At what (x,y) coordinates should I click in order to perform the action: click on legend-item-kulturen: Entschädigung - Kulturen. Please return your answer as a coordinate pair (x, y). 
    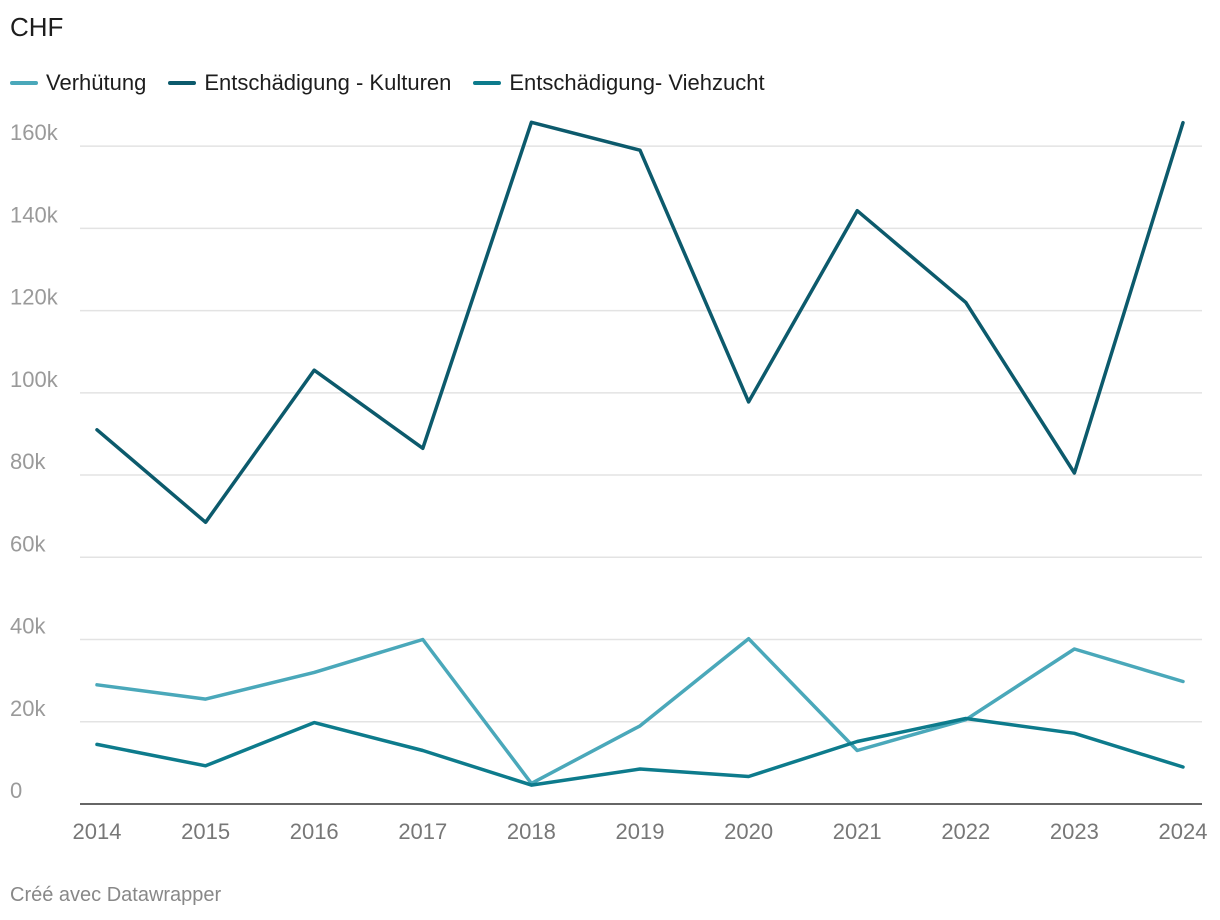
    Looking at the image, I should click on (309, 83).